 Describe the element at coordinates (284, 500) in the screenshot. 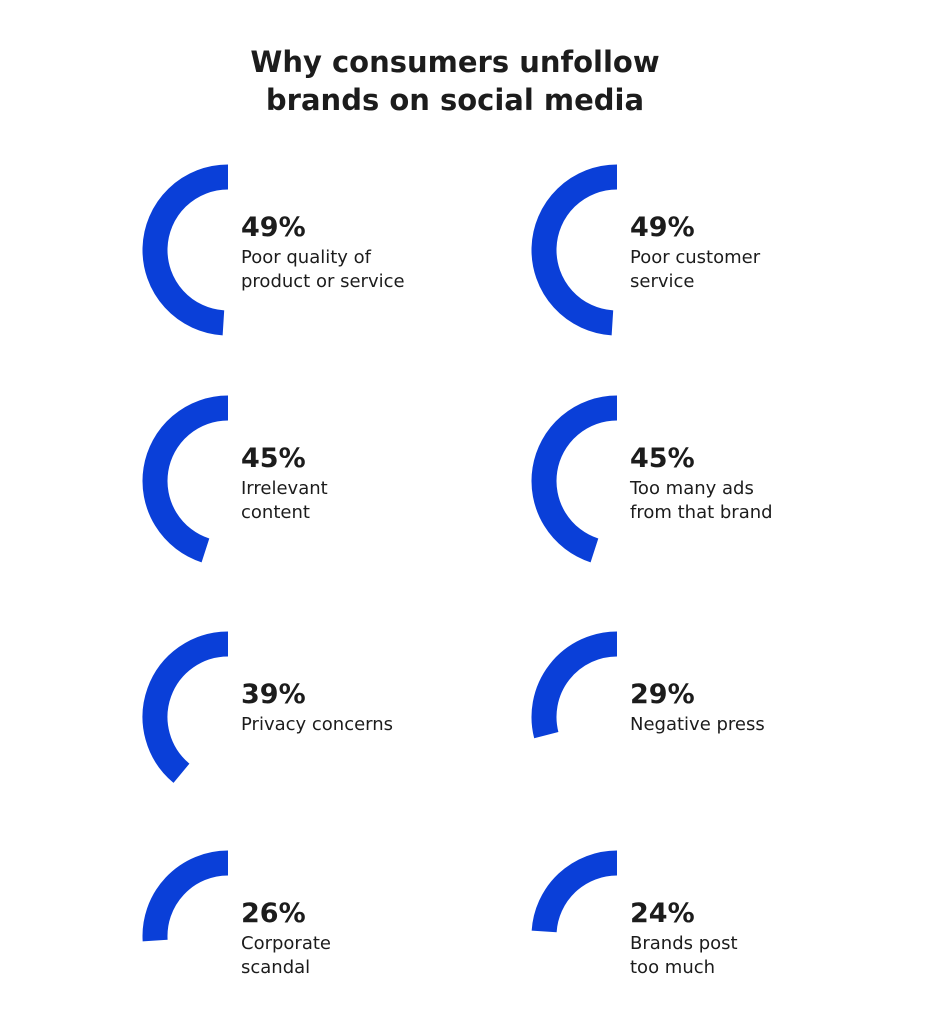

I see `category-label: Irrelevant content` at that location.